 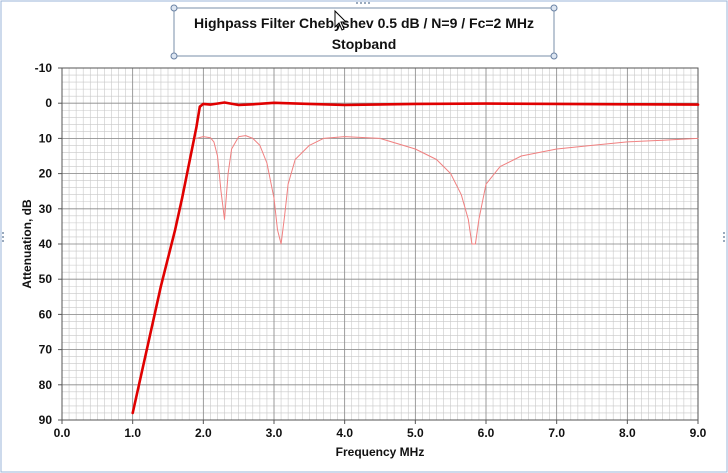 What do you see at coordinates (46, 420) in the screenshot?
I see `y-tick-label: 90` at bounding box center [46, 420].